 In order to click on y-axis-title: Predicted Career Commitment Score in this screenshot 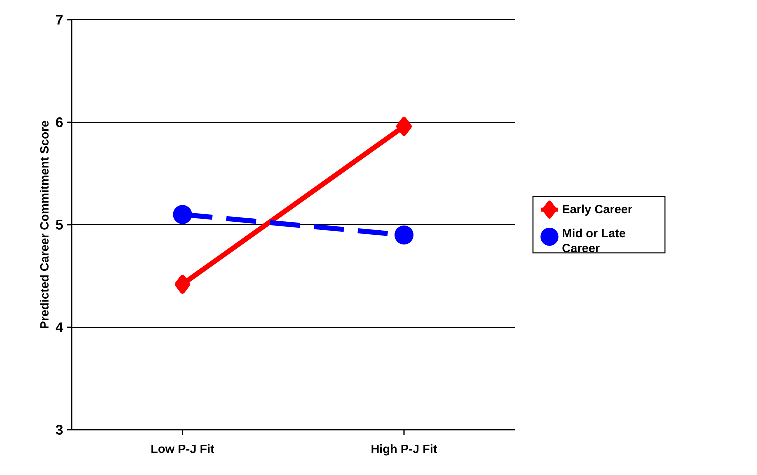, I will do `click(44, 225)`.